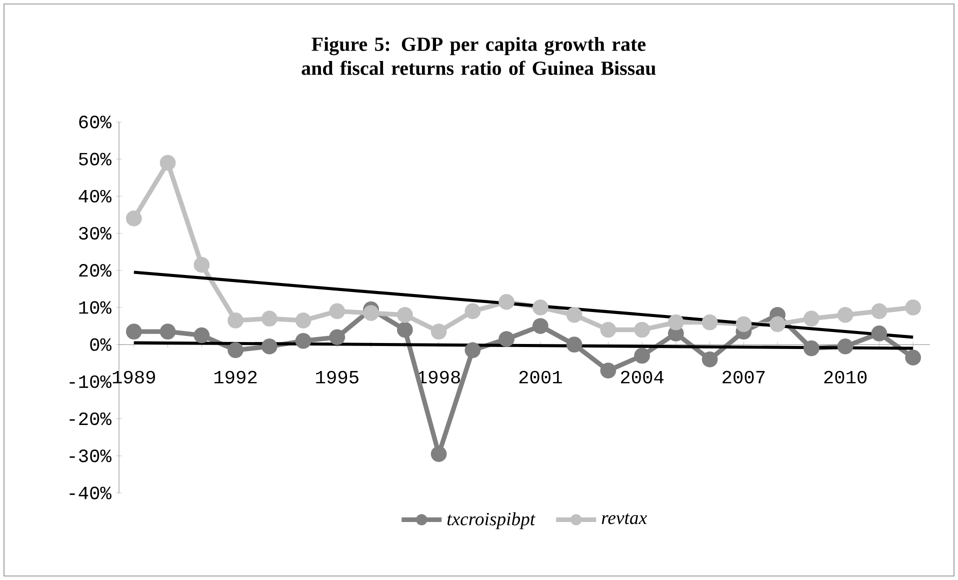  Describe the element at coordinates (91, 456) in the screenshot. I see `y-tick-label: -30%` at that location.